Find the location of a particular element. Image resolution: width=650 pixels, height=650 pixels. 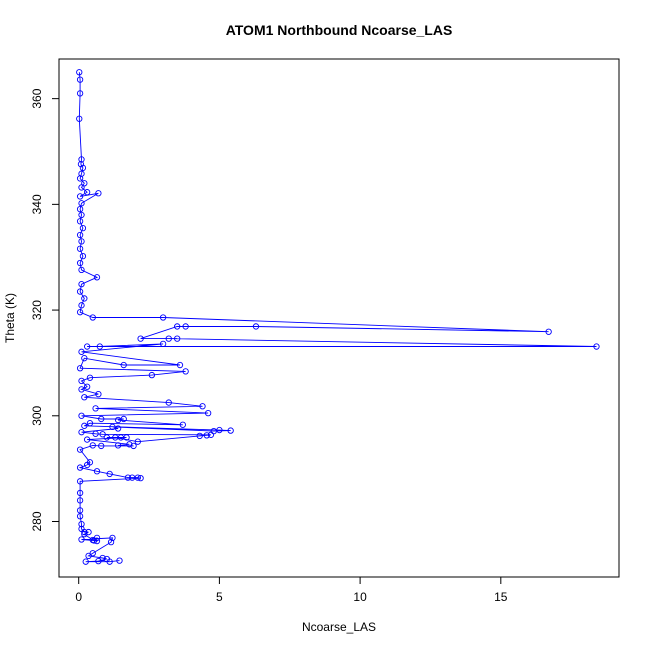

y-tick-label: 360 is located at coordinates (37, 98).